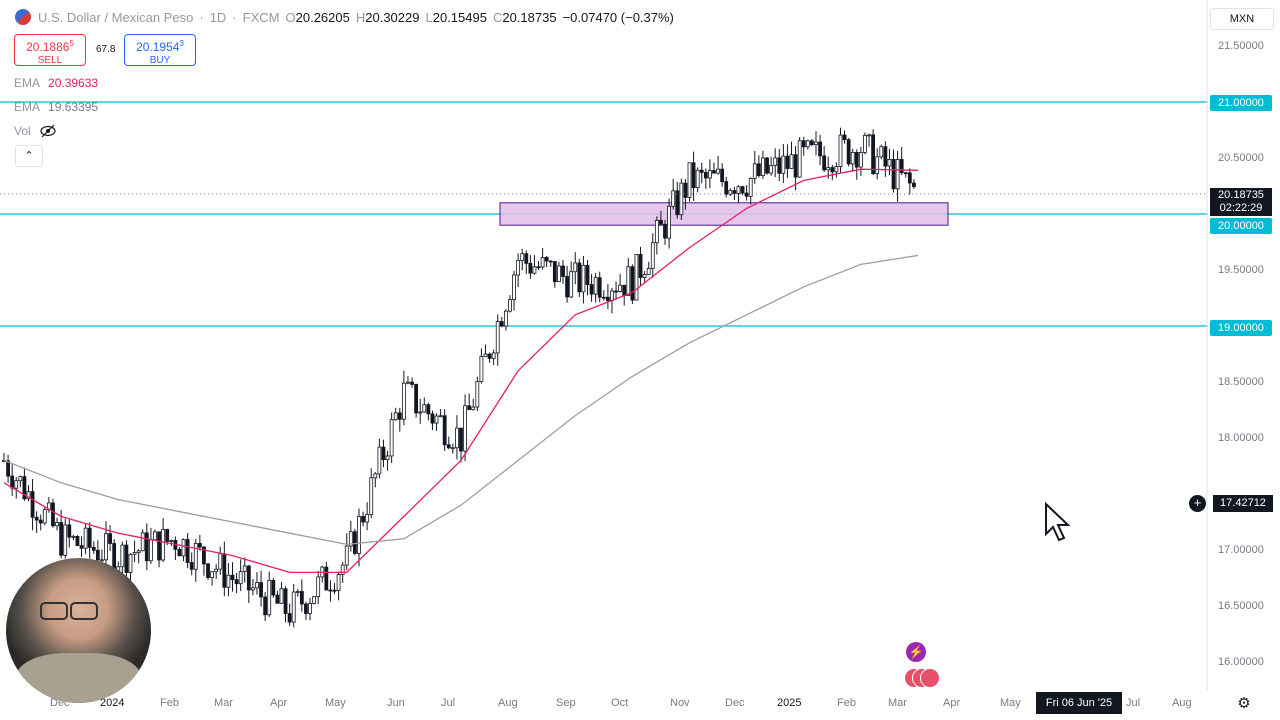 The width and height of the screenshot is (1280, 720). What do you see at coordinates (116, 17) in the screenshot?
I see `symbol-name: U.S. Dollar / Mexican Peso` at bounding box center [116, 17].